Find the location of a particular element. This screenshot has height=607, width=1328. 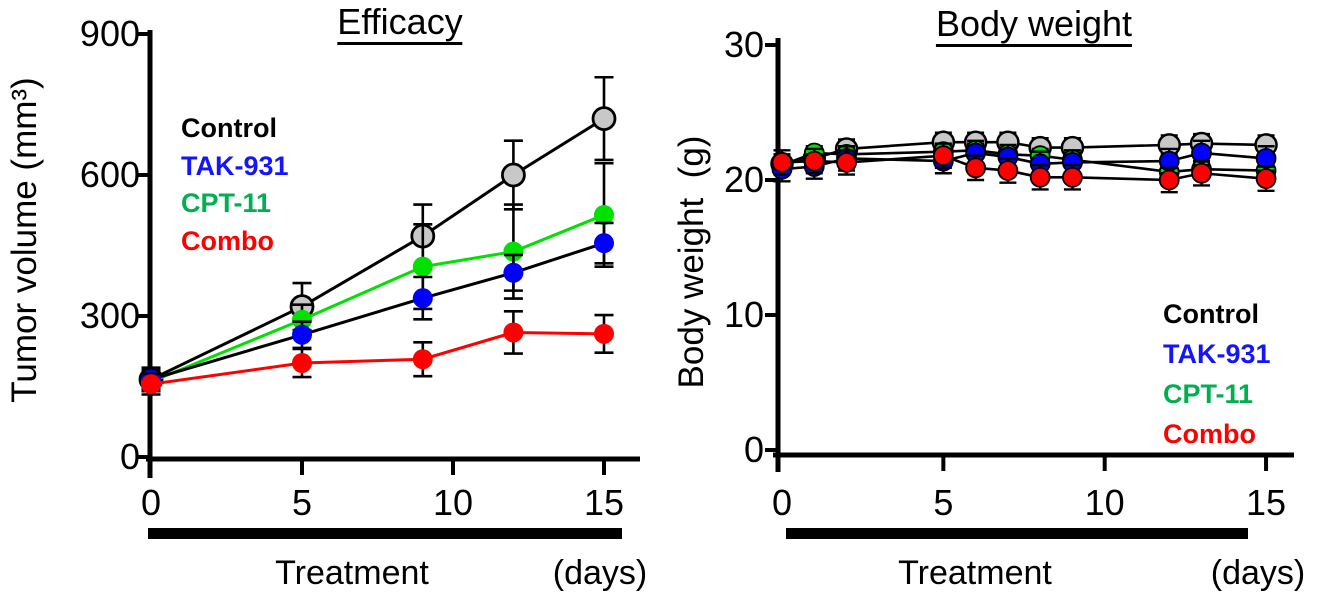

y-tick-label: 900 is located at coordinates (109, 33).